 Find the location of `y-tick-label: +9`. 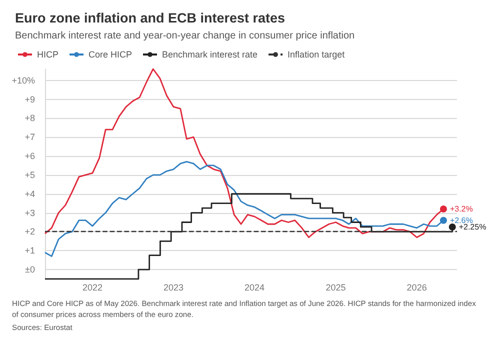

y-tick-label: +9 is located at coordinates (29, 99).